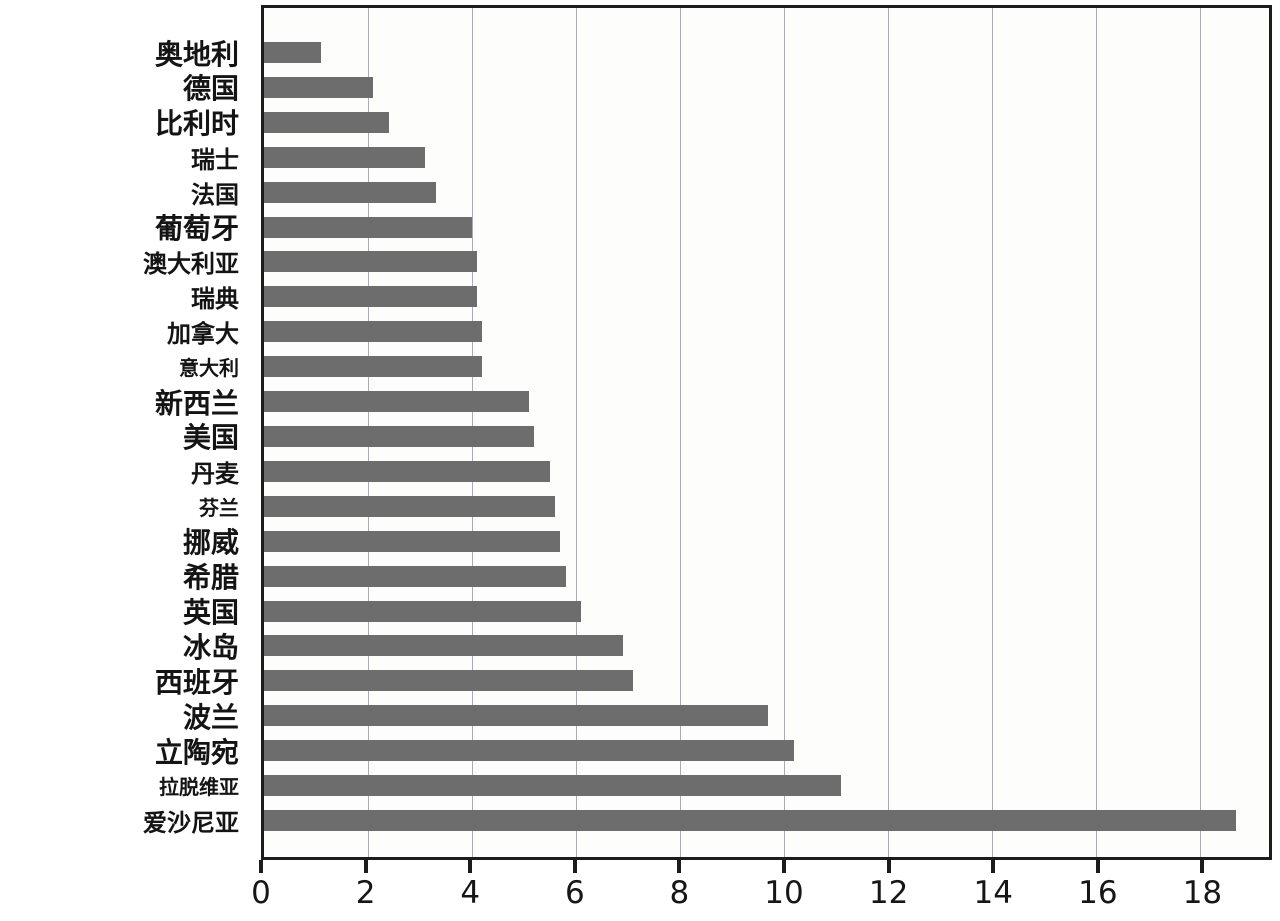 The width and height of the screenshot is (1280, 921). I want to click on category-label: 瑞士, so click(215, 159).